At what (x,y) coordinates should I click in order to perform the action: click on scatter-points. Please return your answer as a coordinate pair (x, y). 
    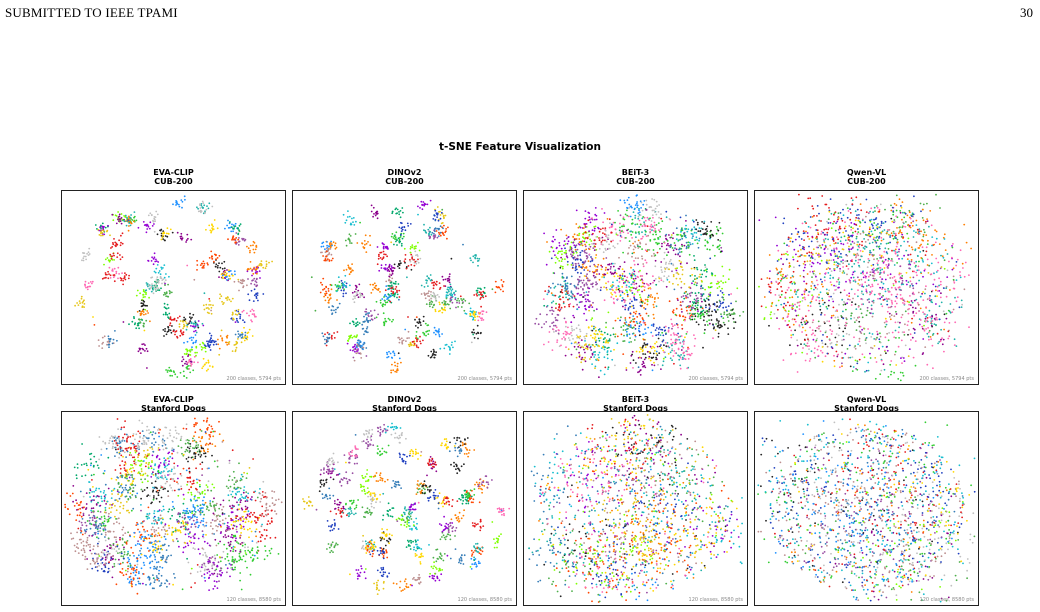
    Looking at the image, I should click on (639, 286).